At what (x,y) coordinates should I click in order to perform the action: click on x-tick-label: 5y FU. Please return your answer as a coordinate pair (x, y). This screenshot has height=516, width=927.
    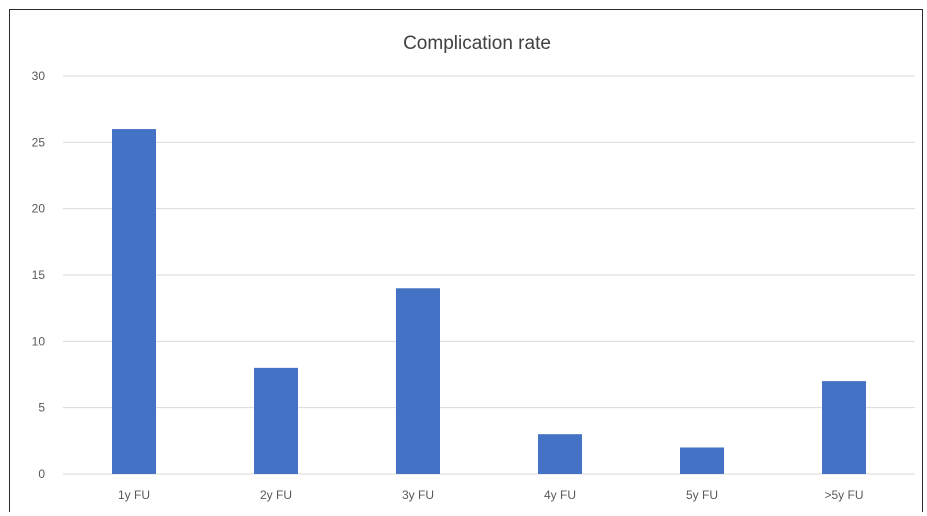
    Looking at the image, I should click on (702, 495).